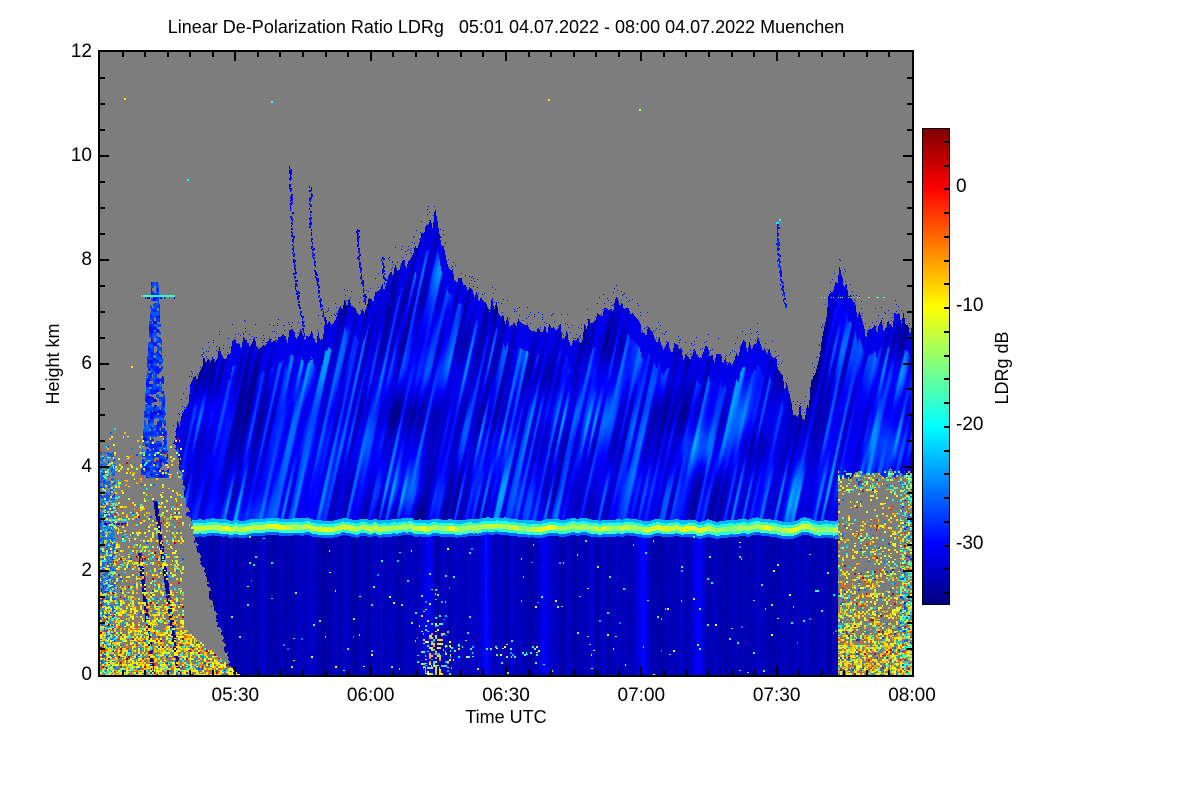  I want to click on x-tick-label: 07:30, so click(776, 695).